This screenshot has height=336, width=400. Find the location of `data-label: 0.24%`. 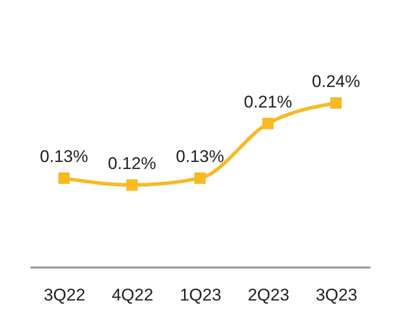

data-label: 0.24% is located at coordinates (336, 81).